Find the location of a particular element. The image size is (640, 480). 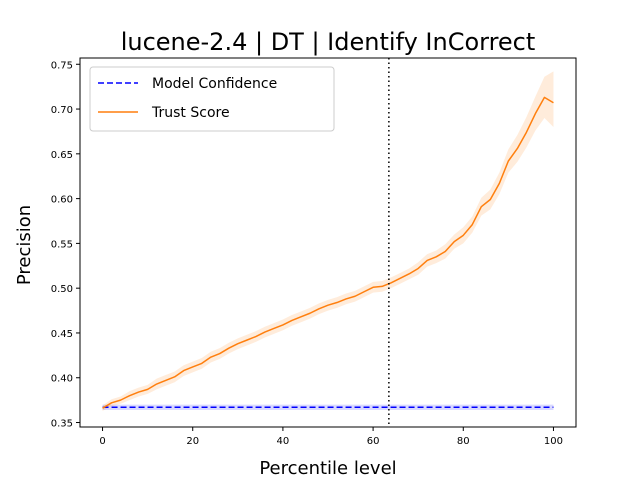

x-axis-title: Percentile level is located at coordinates (327, 468).